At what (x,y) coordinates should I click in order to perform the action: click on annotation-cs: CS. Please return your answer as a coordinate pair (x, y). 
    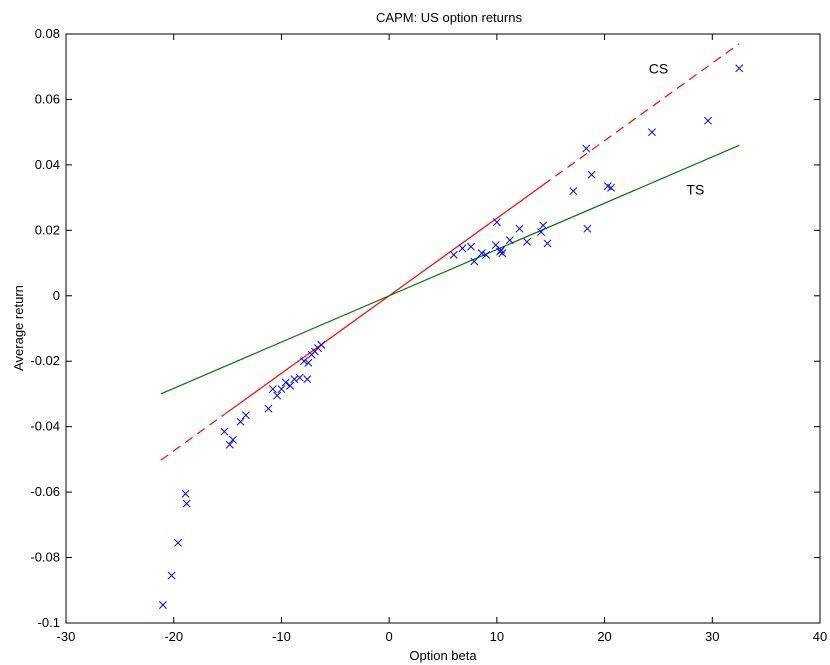
    Looking at the image, I should click on (658, 68).